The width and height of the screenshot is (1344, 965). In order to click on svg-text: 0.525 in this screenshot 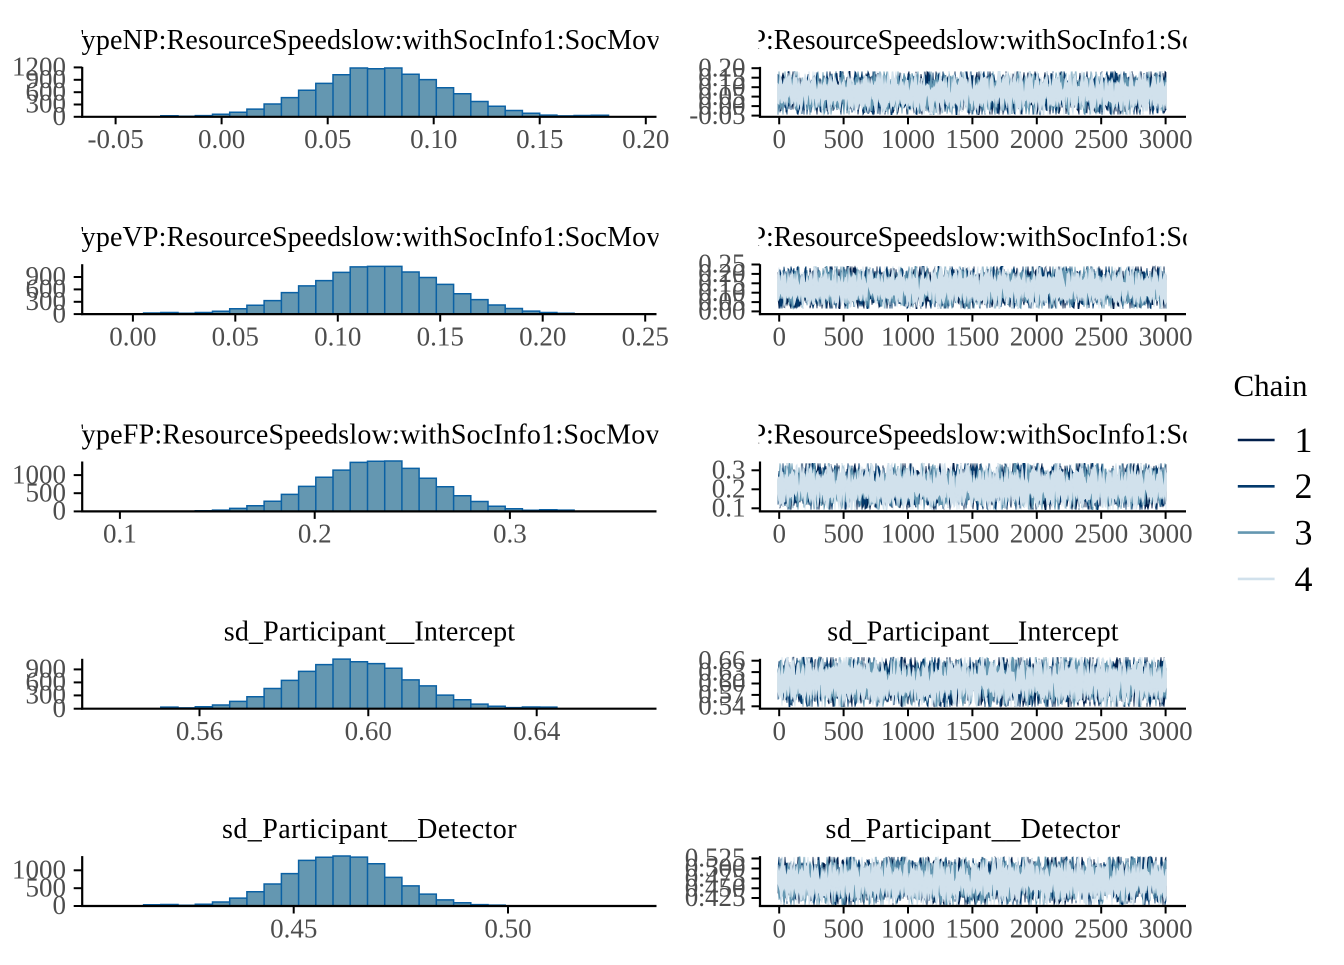, I will do `click(715, 858)`.